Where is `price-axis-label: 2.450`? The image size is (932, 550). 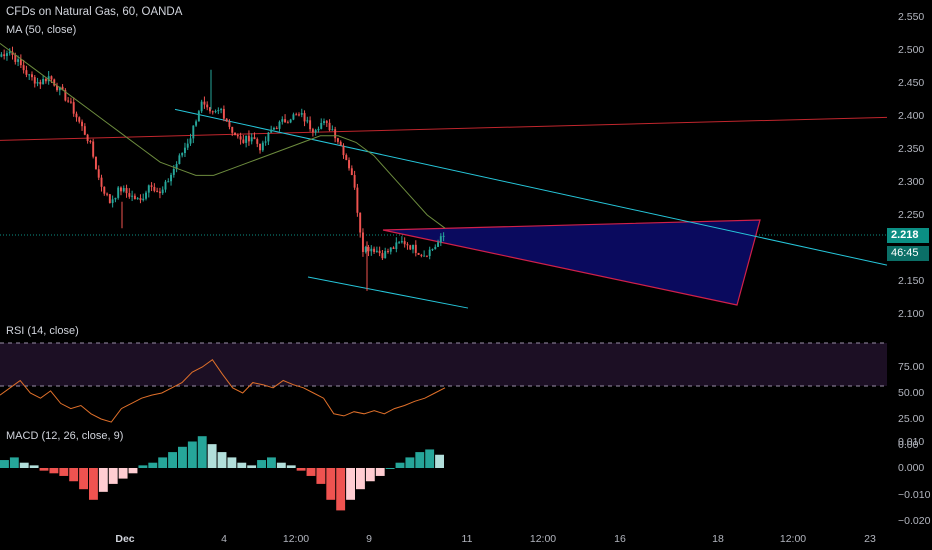
price-axis-label: 2.450 is located at coordinates (911, 83).